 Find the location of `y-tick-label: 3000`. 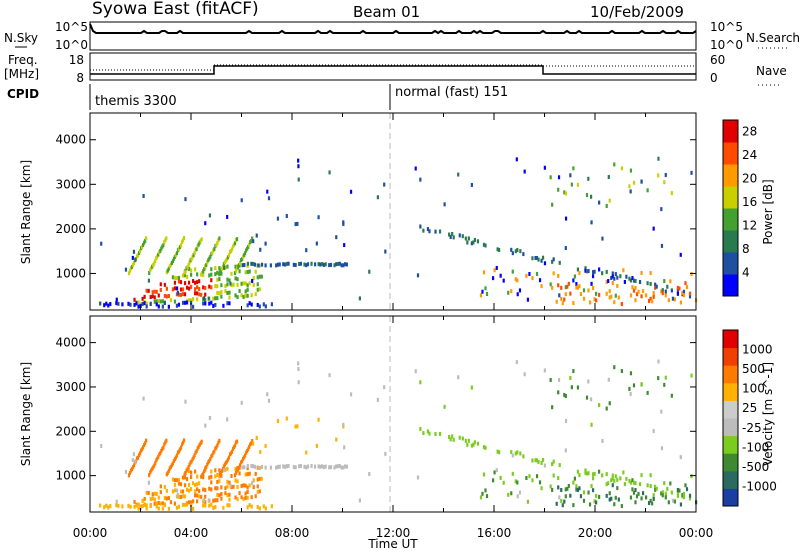

y-tick-label: 3000 is located at coordinates (70, 387).